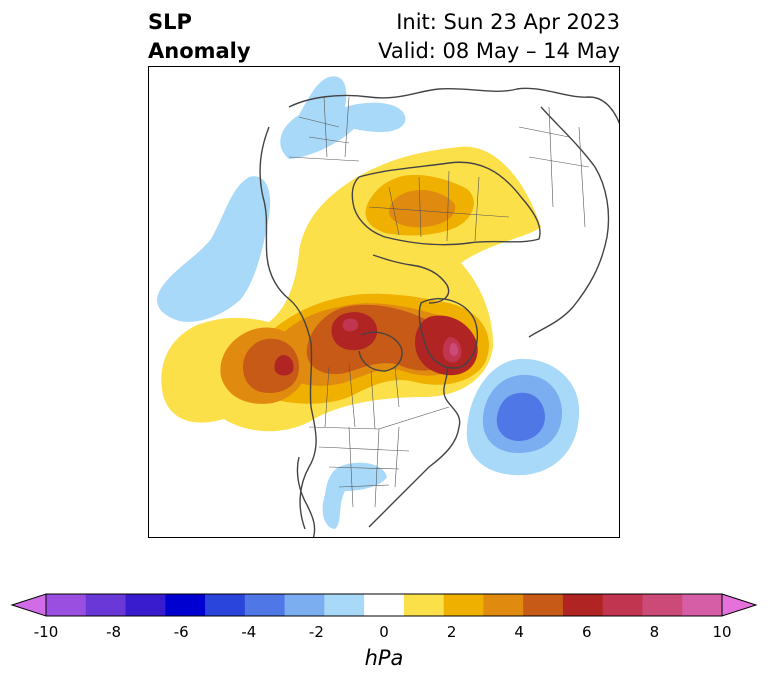 The height and width of the screenshot is (684, 768). I want to click on coastline-alaska, so click(411, 279).